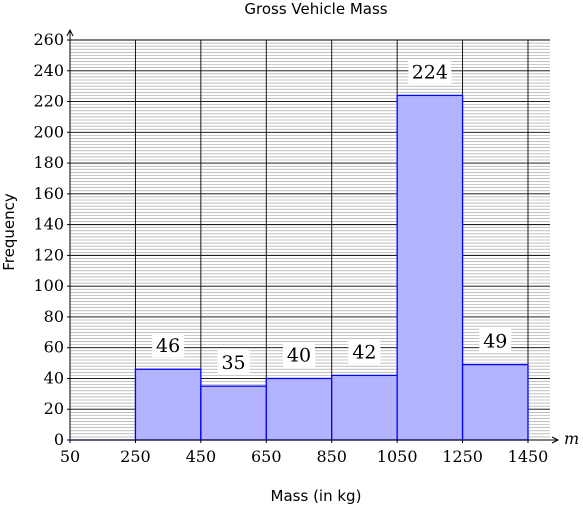  I want to click on y-tick-label: 20, so click(54, 408).